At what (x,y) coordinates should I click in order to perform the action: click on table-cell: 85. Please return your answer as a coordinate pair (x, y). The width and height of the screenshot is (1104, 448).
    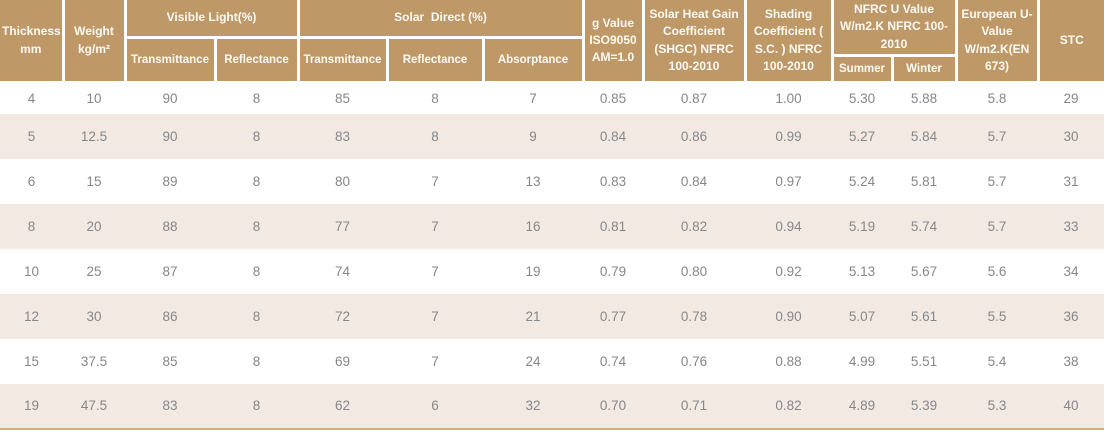
    Looking at the image, I should click on (170, 361).